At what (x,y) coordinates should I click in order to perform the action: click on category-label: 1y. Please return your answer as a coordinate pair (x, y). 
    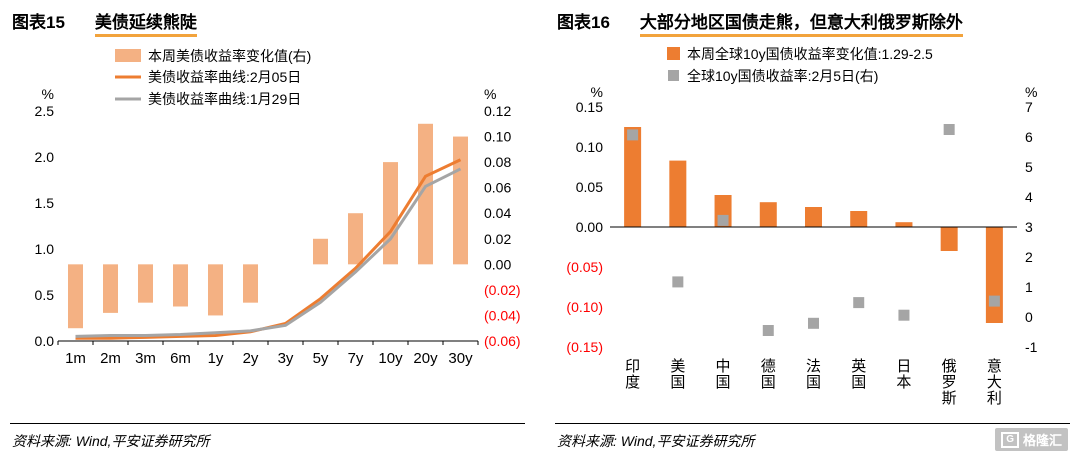
    Looking at the image, I should click on (216, 358).